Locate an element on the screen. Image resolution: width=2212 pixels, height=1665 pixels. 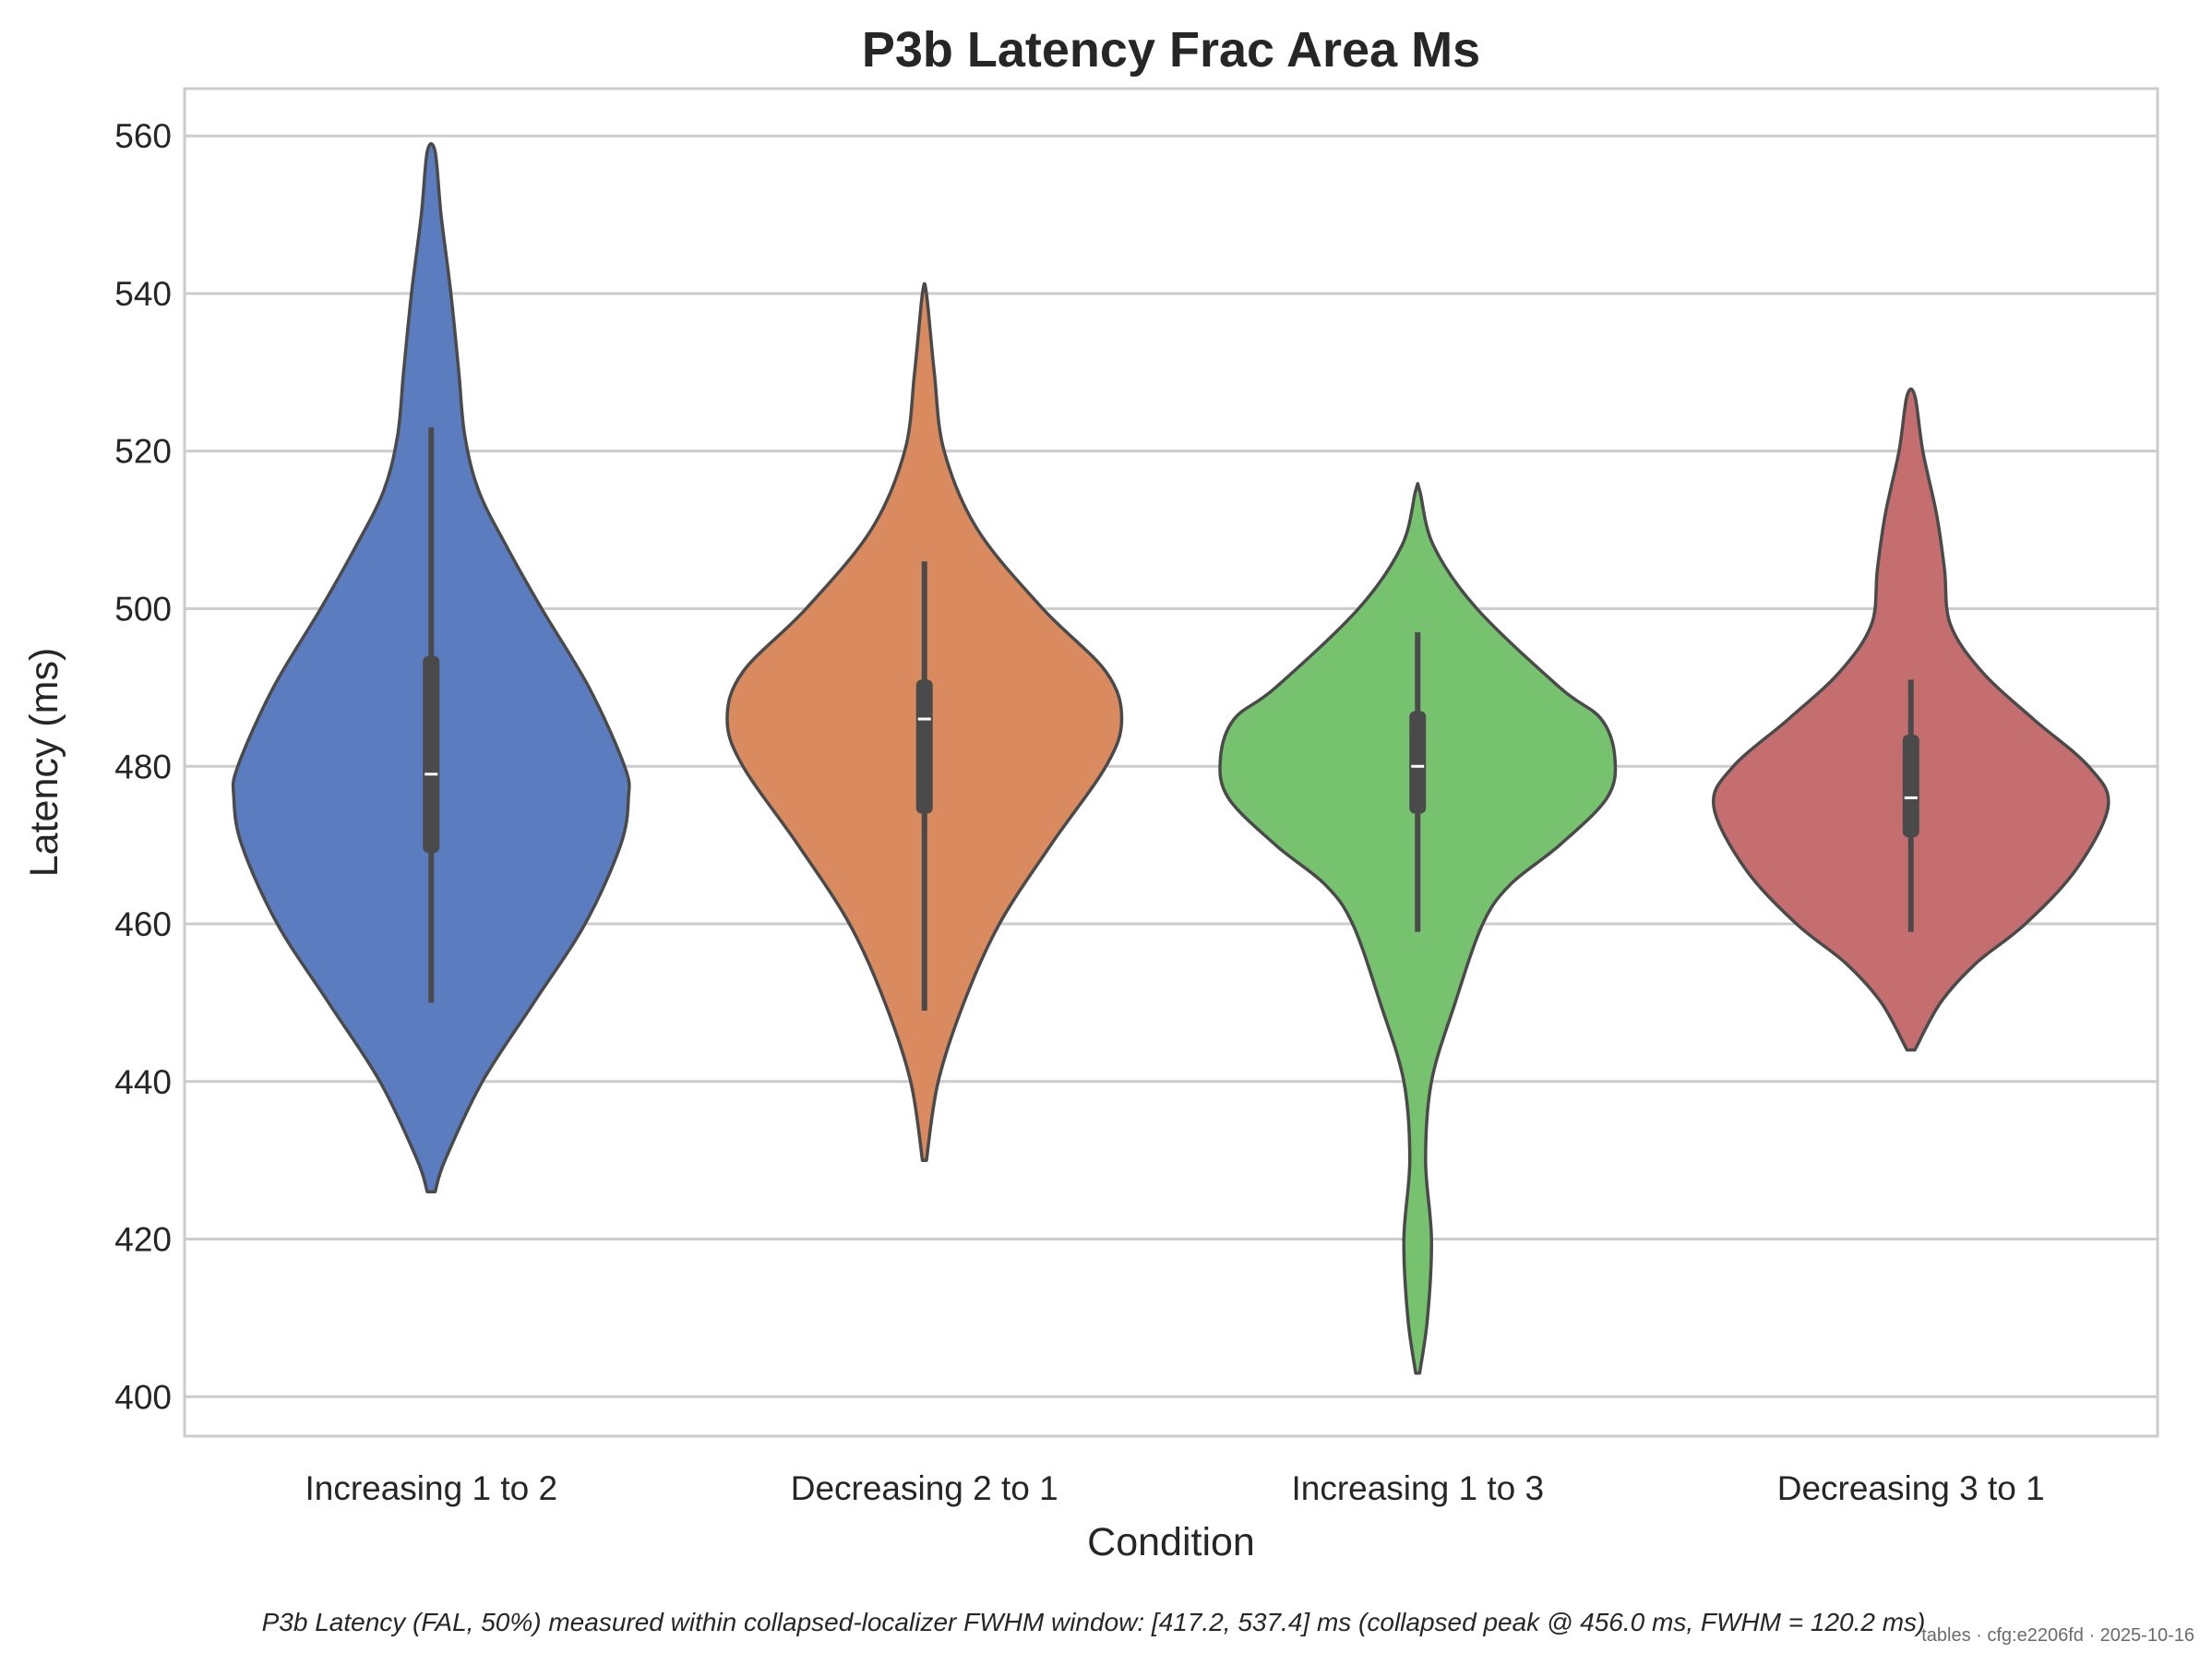
y-tick-label-440: 440 is located at coordinates (143, 1082).